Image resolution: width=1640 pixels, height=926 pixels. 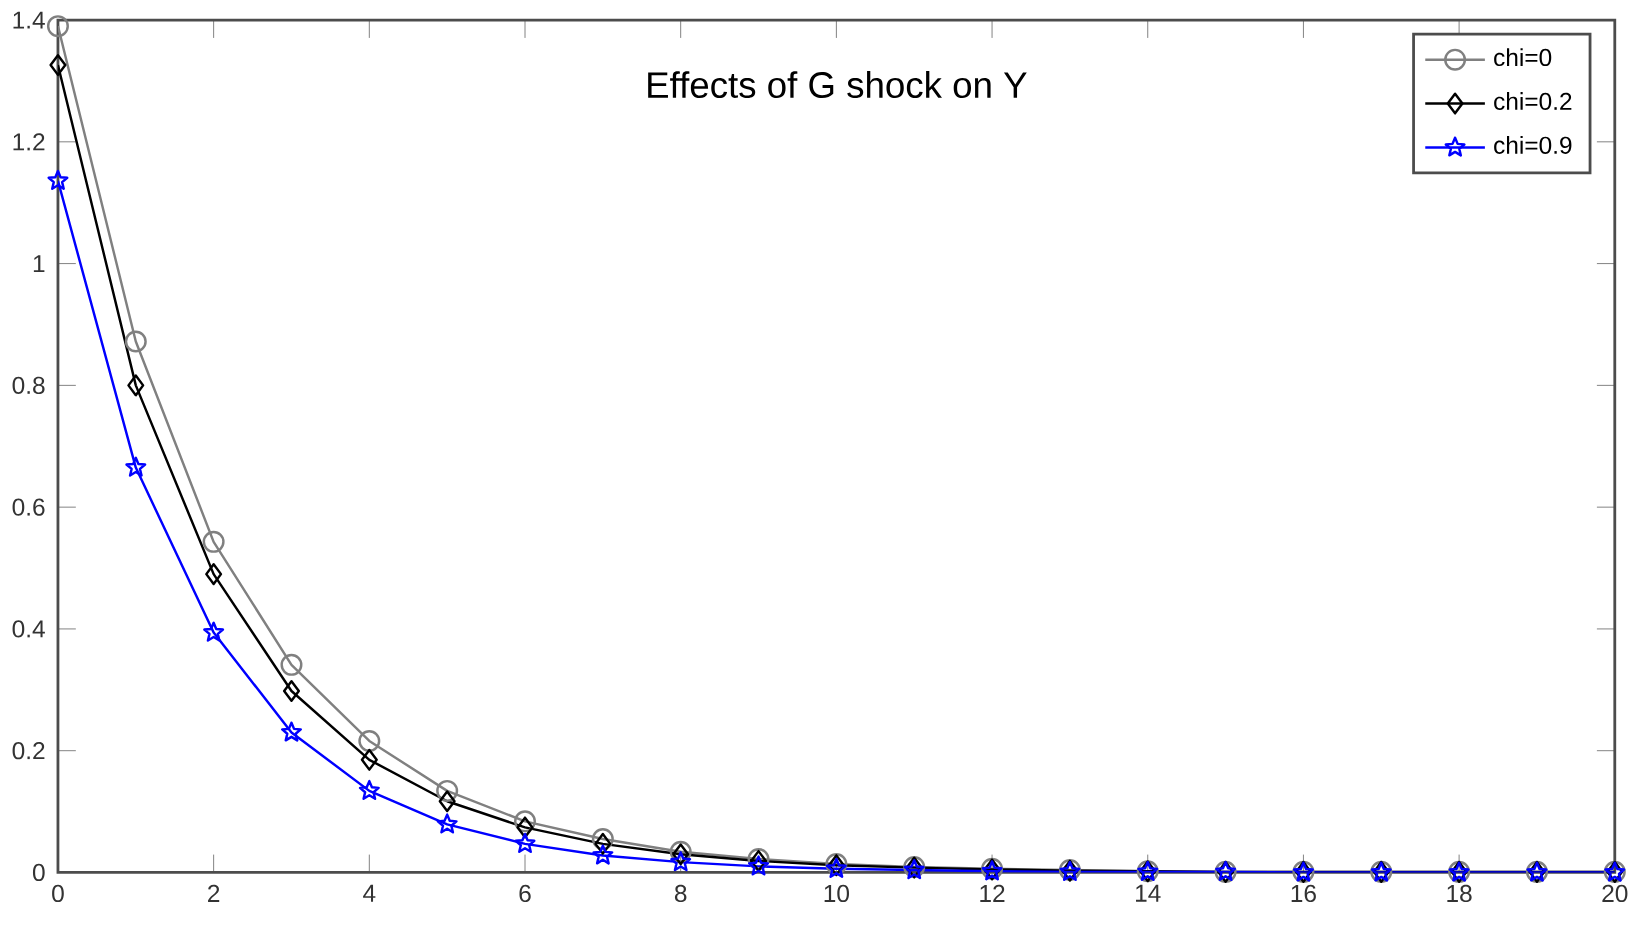 I want to click on x-tick-label: 10, so click(x=837, y=893).